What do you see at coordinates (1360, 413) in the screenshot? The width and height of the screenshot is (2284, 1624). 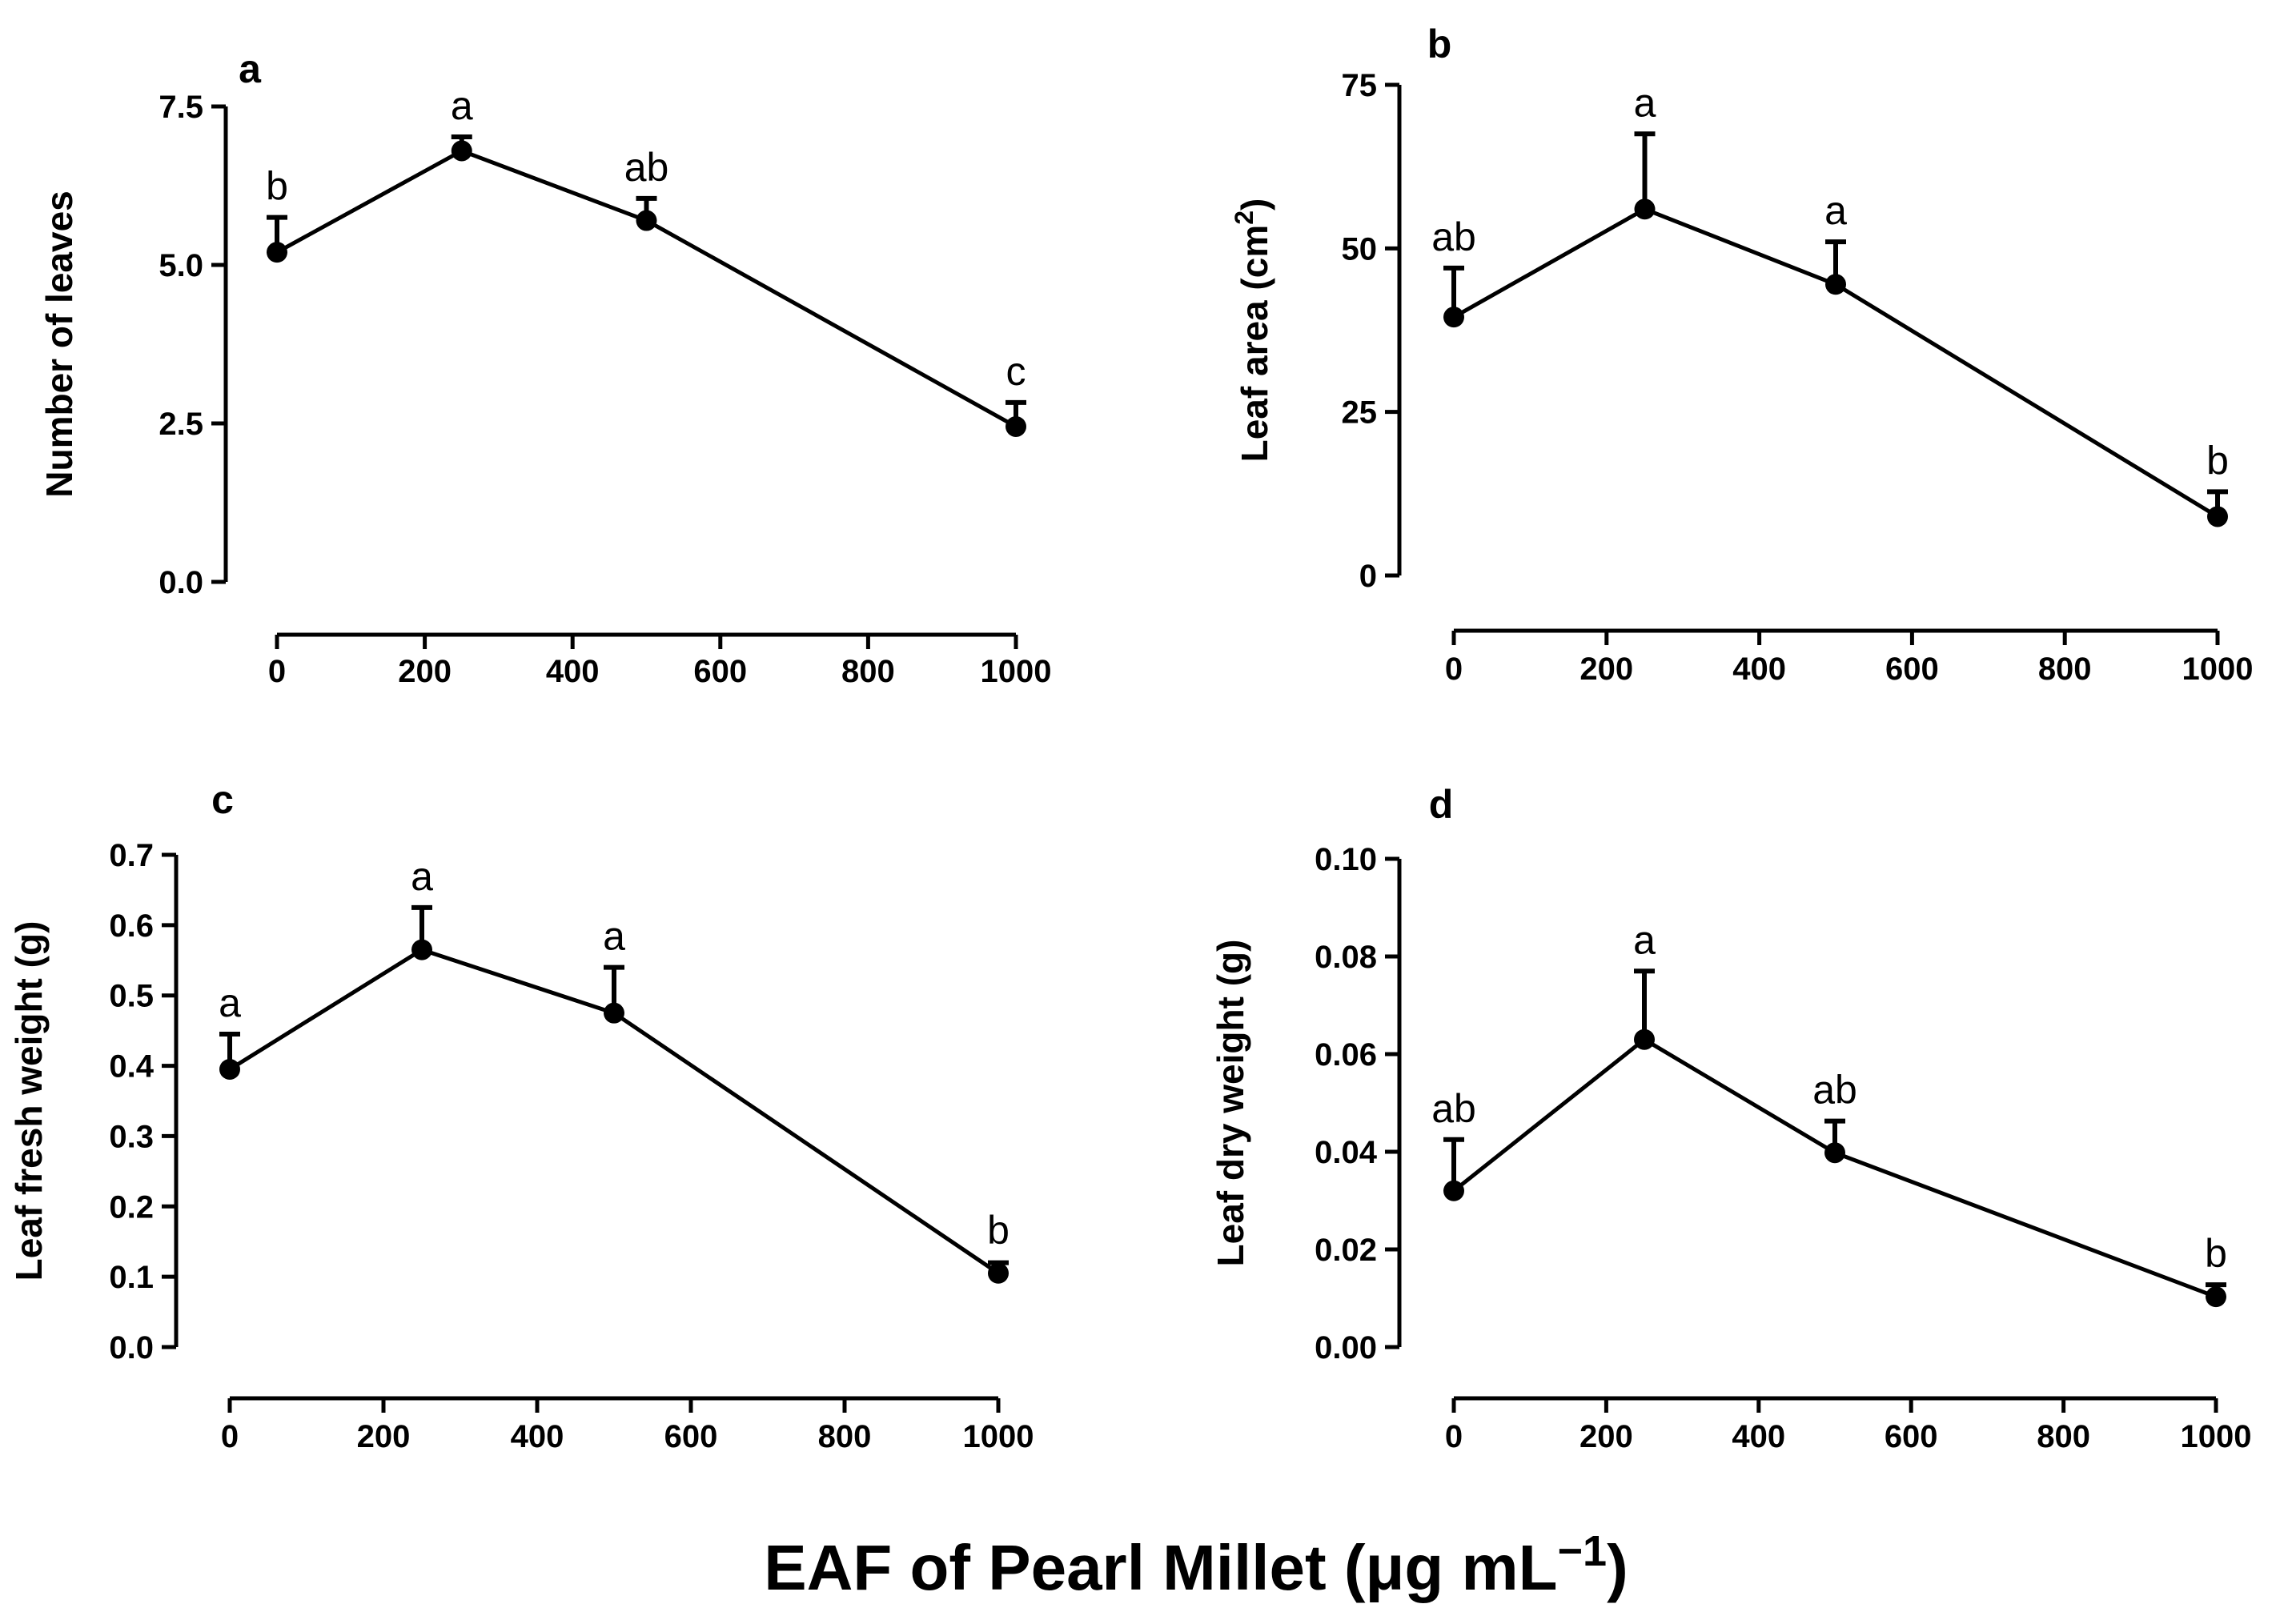 I see `y-tick-label: 25` at bounding box center [1360, 413].